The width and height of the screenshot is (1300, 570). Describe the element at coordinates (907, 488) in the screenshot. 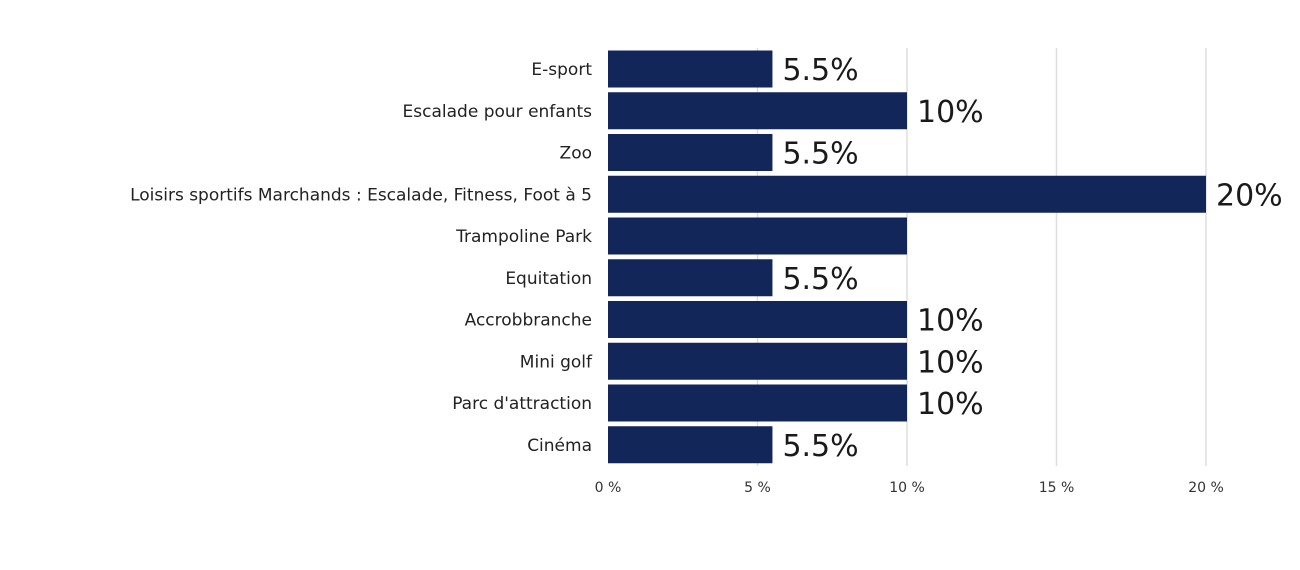

I see `x-tick-label: 10 %` at that location.